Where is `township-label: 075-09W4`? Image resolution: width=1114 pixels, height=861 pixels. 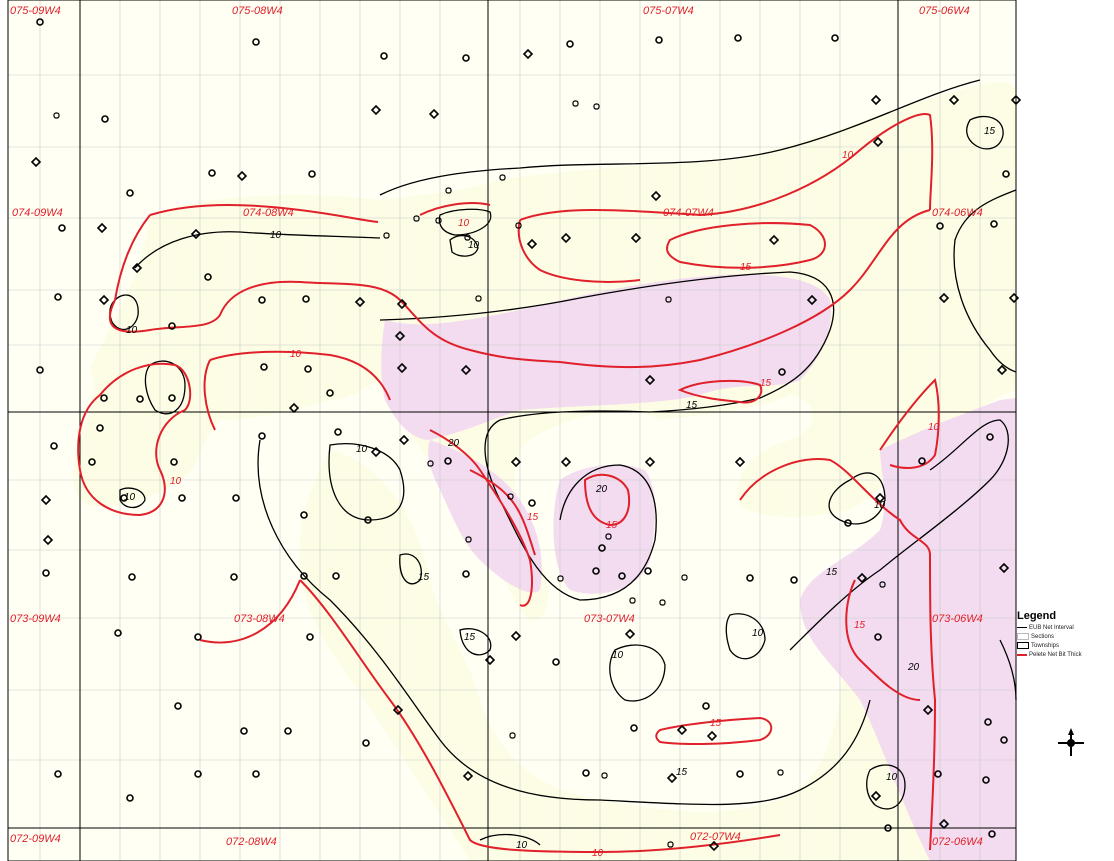
township-label: 075-09W4 is located at coordinates (35, 11).